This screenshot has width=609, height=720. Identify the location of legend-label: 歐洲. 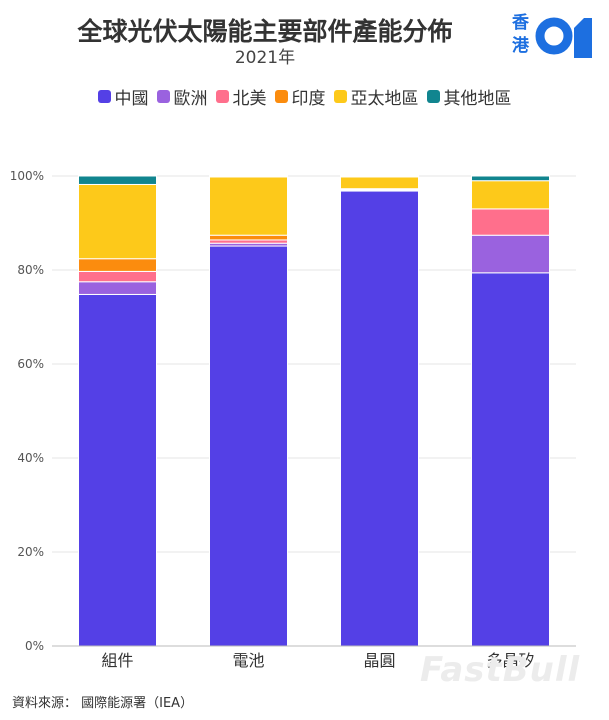
(190, 99).